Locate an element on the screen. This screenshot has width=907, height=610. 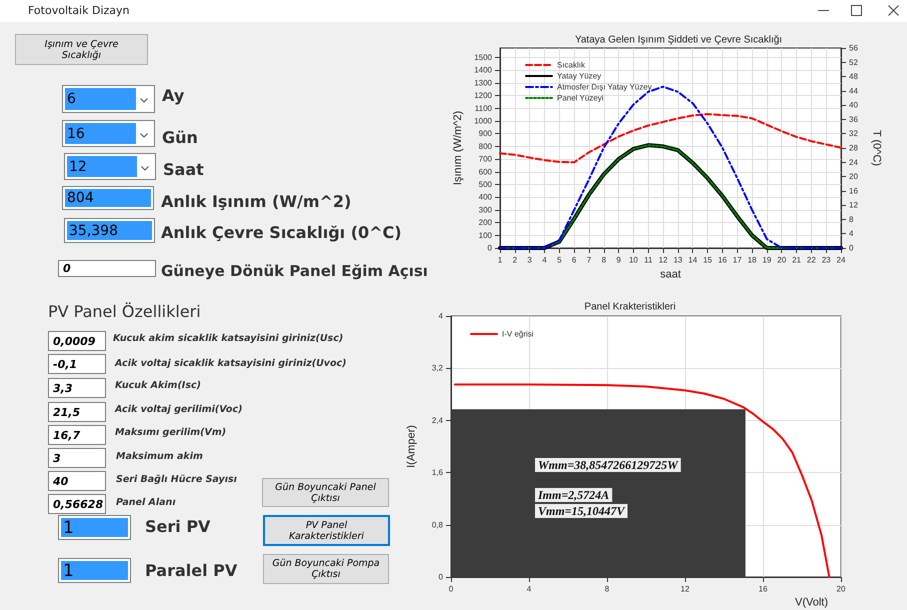
text: 21,5 is located at coordinates (66, 412).